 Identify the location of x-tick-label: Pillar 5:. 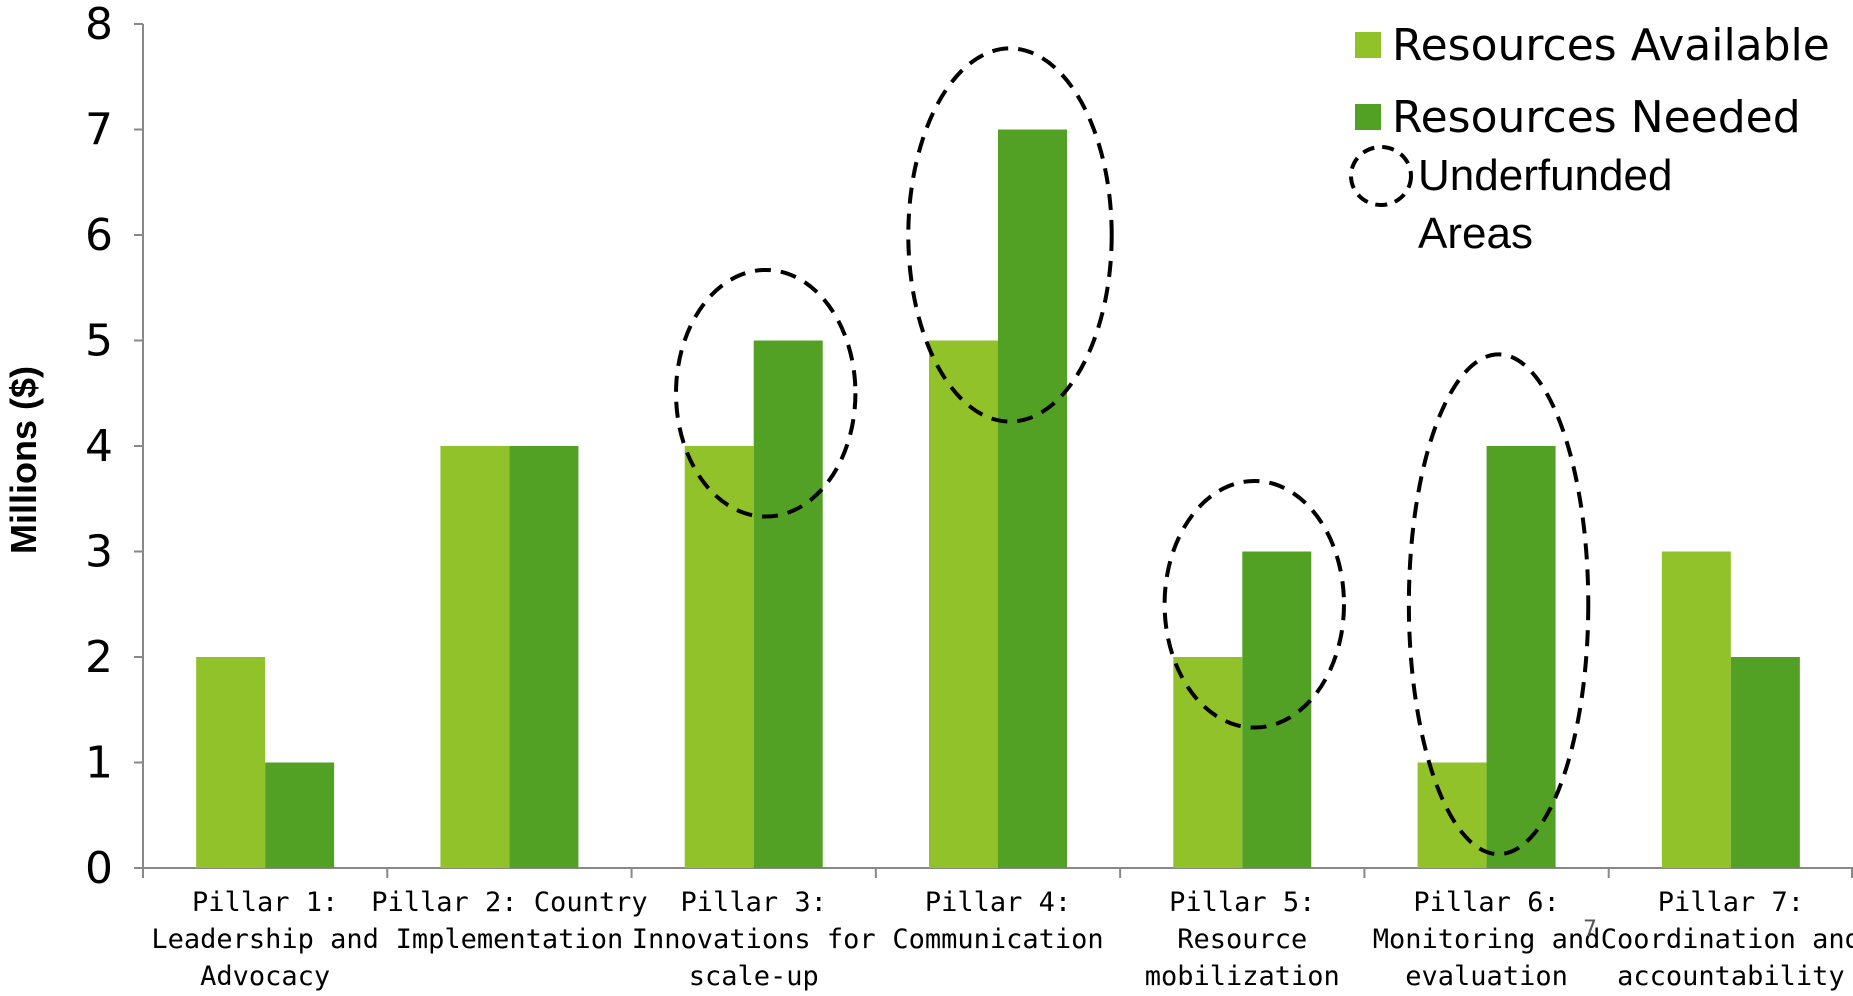
(1242, 902).